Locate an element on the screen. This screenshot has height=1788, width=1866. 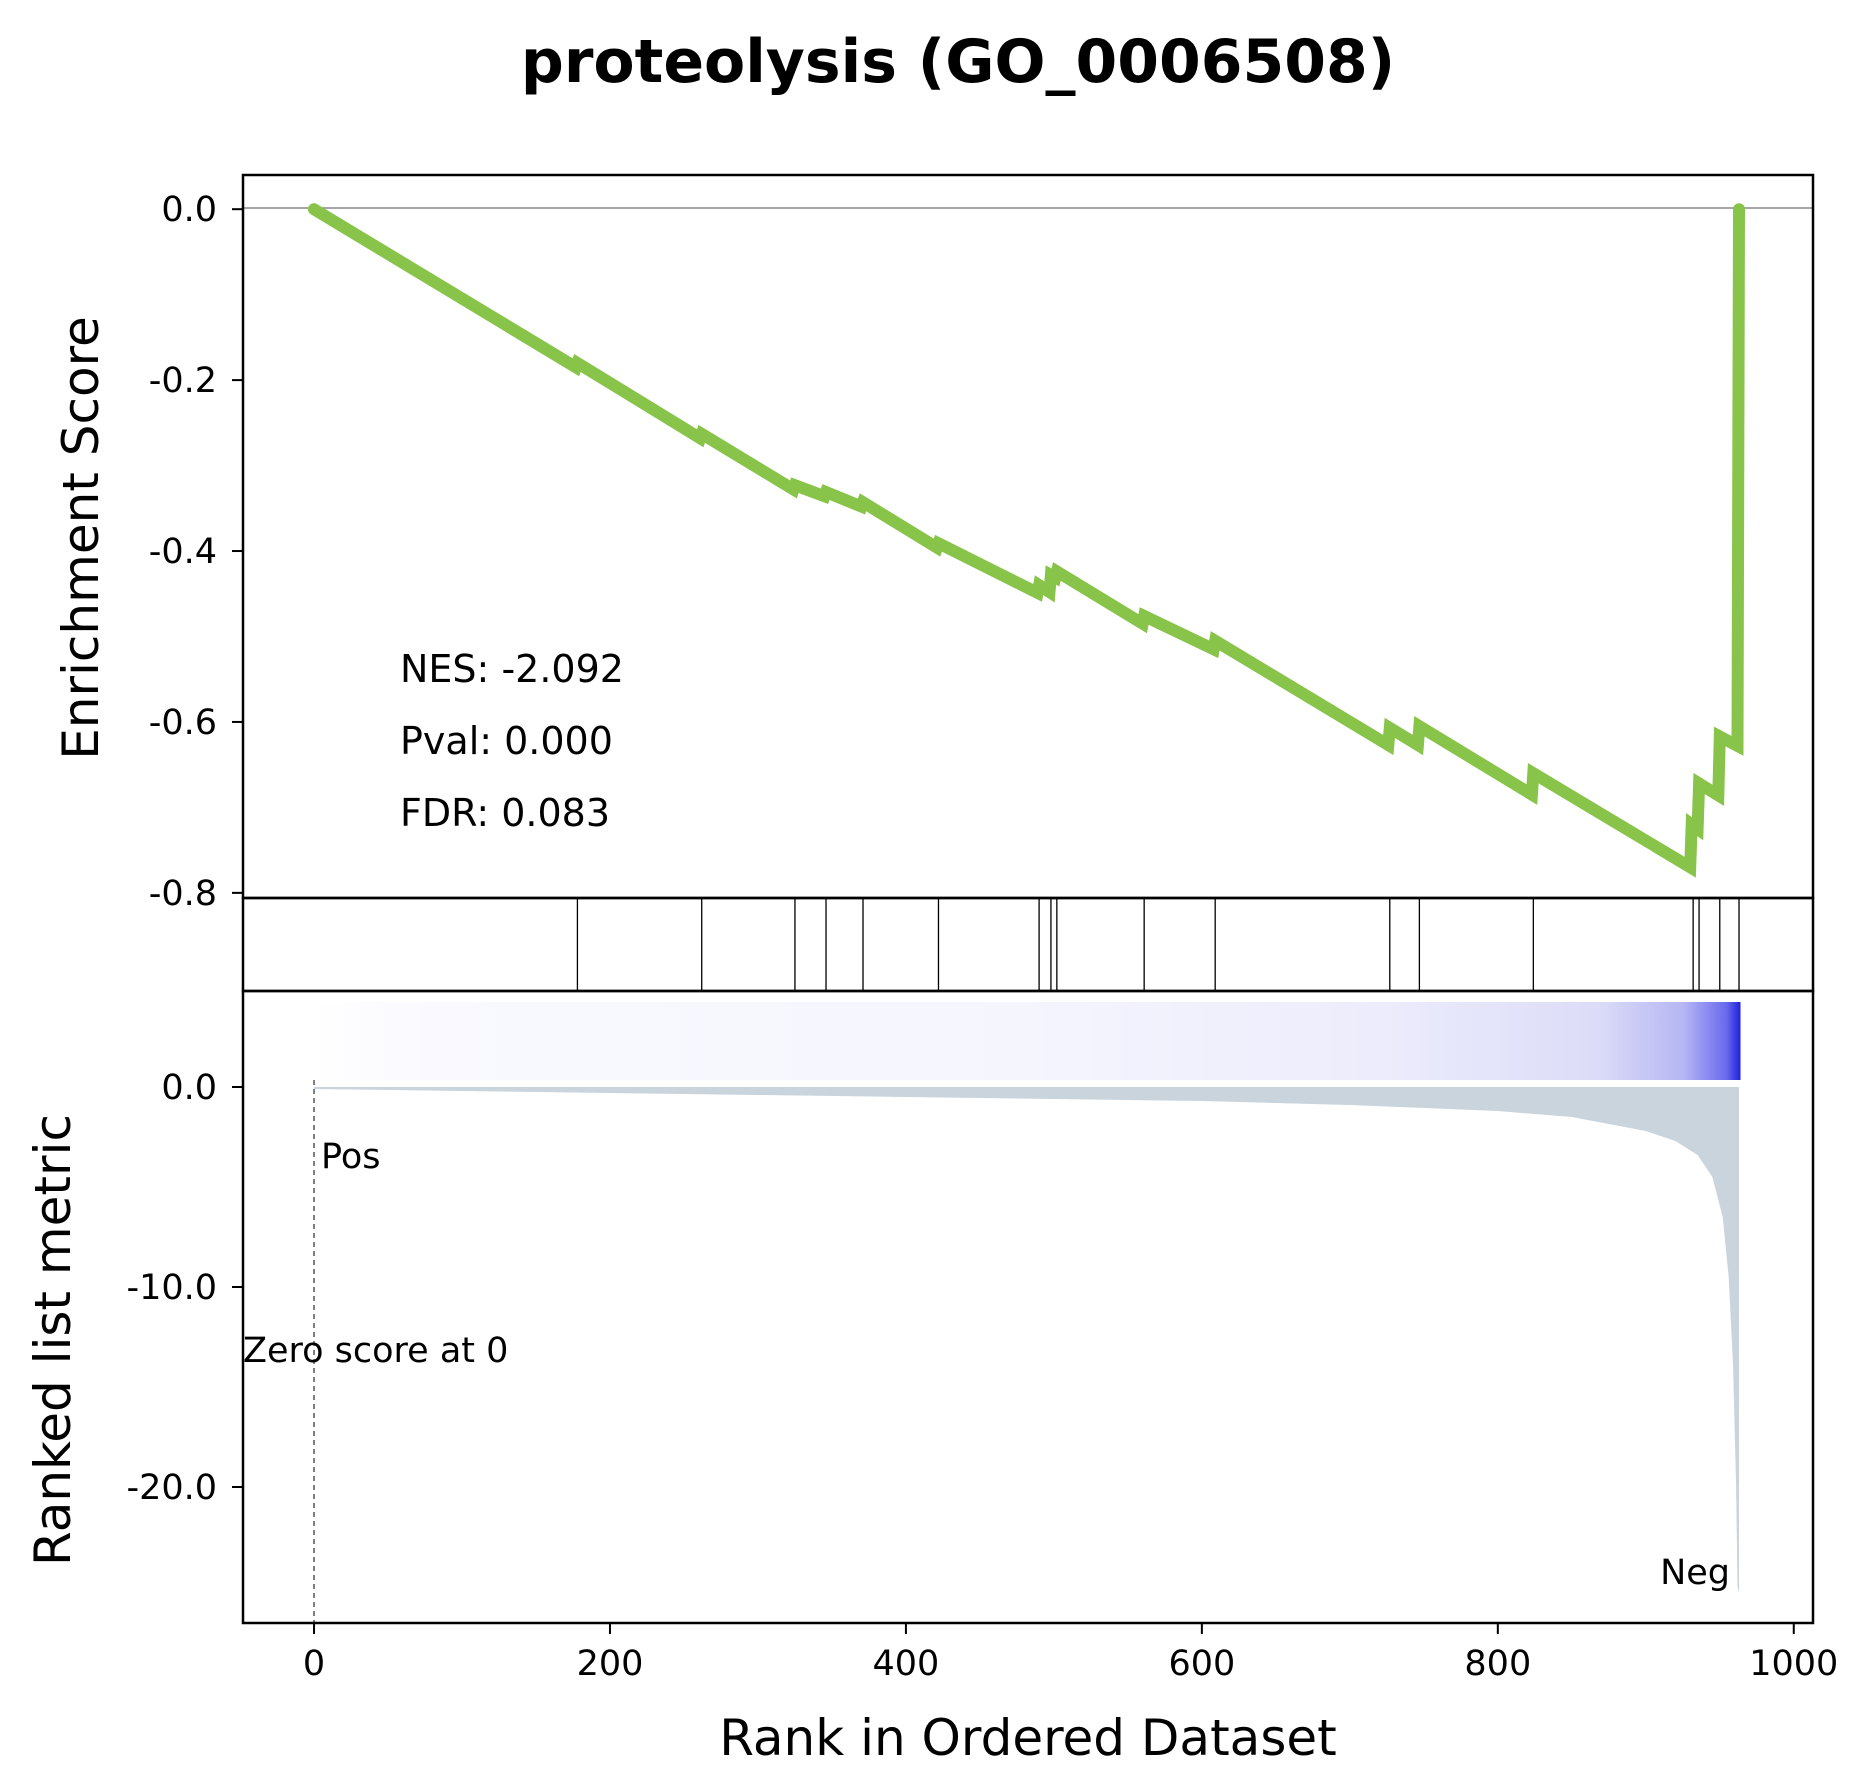
enrichment-y-tick-label: -0.4 is located at coordinates (183, 552).